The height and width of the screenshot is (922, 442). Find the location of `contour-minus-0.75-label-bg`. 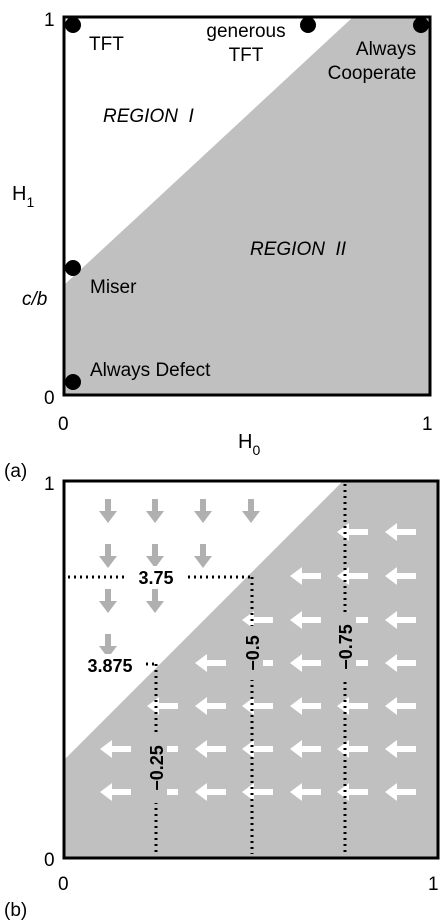

contour-minus-0.75-label-bg is located at coordinates (345, 647).